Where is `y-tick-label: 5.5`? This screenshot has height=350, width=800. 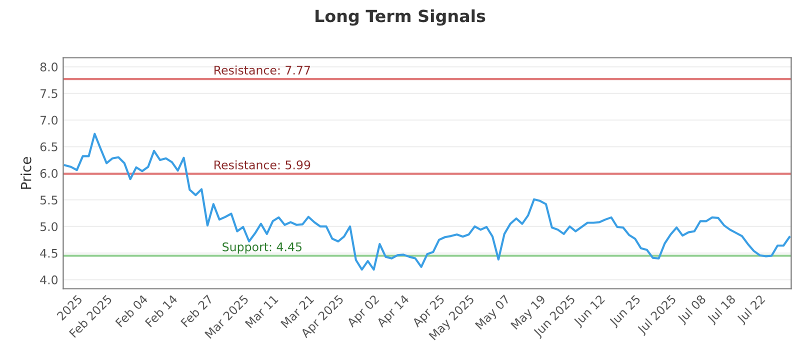
y-tick-label: 5.5 is located at coordinates (49, 200).